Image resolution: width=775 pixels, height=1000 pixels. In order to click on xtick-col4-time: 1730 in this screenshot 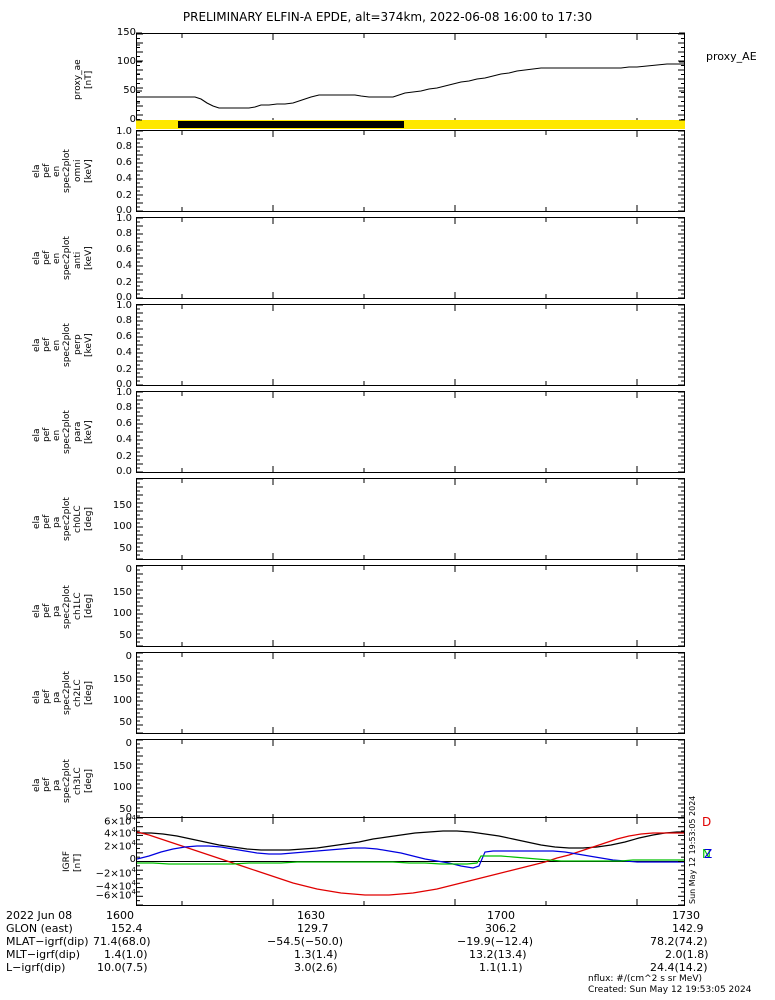, I will do `click(686, 915)`.